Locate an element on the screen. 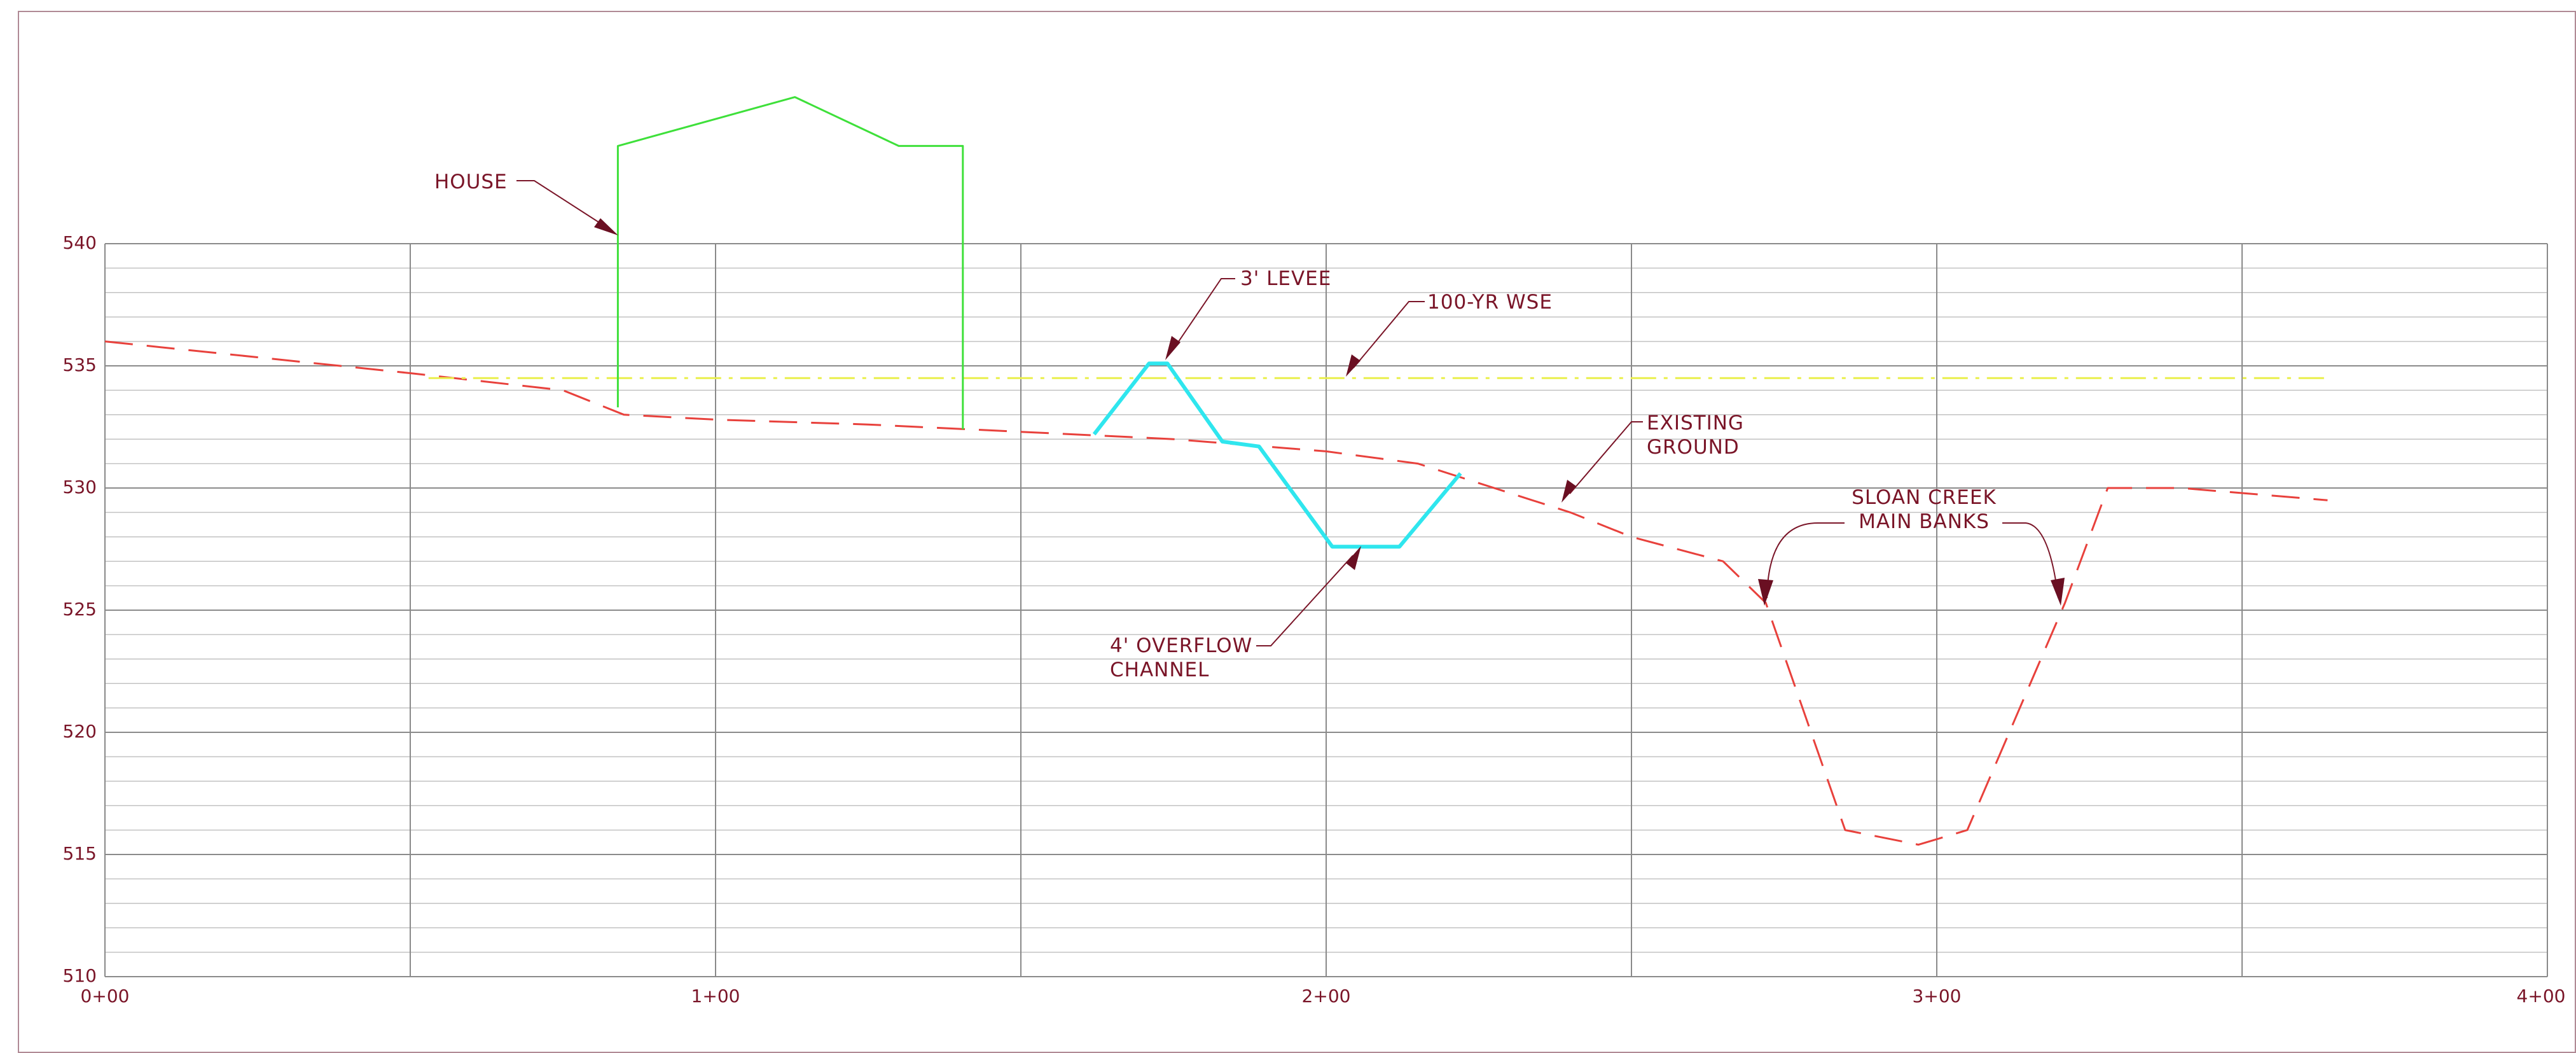  x-tick-label: 4+00 is located at coordinates (2541, 996).